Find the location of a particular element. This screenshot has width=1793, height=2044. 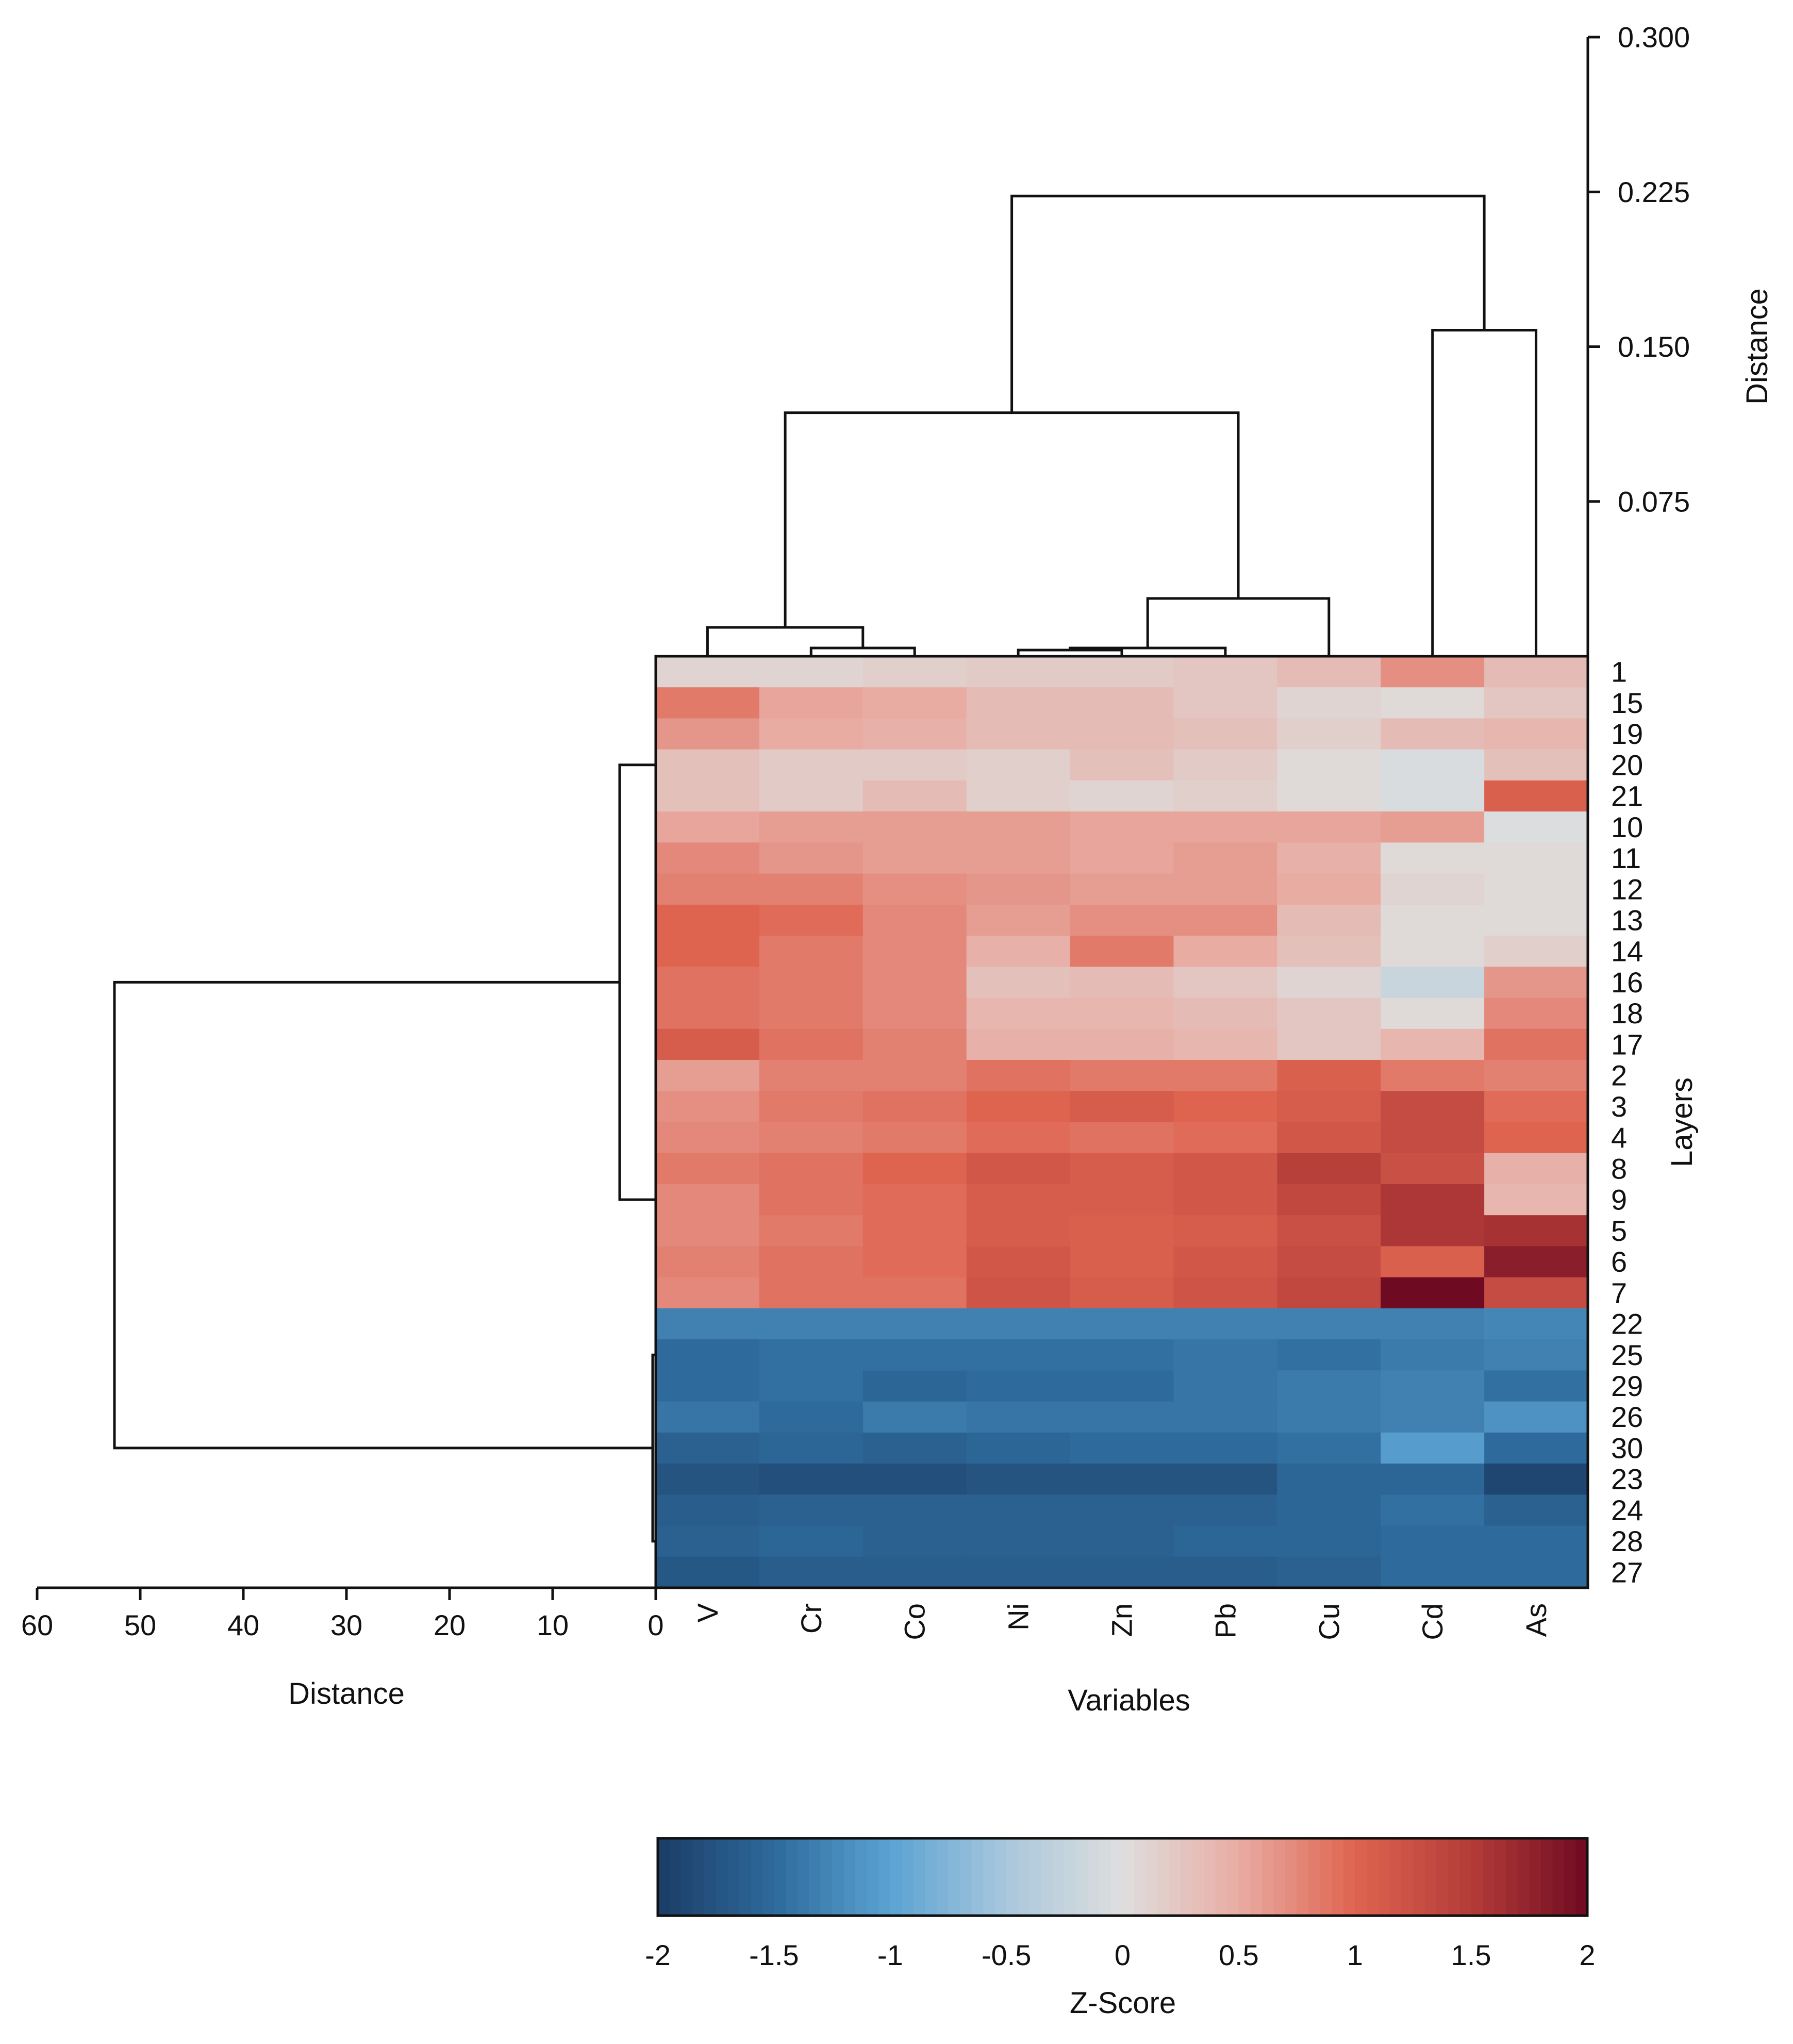

layer-label: 3 is located at coordinates (1619, 1106).